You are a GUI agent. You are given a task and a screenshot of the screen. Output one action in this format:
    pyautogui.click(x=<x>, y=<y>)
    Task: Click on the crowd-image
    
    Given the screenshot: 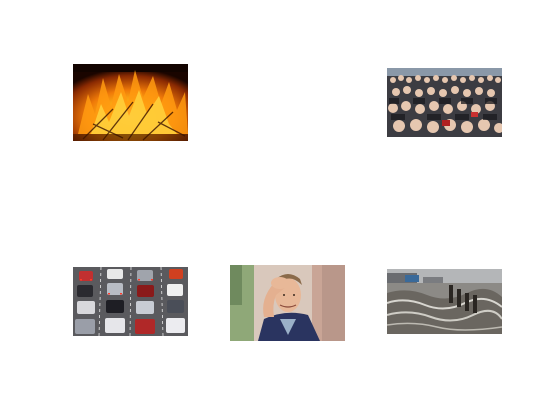 What is the action you would take?
    pyautogui.click(x=444, y=102)
    